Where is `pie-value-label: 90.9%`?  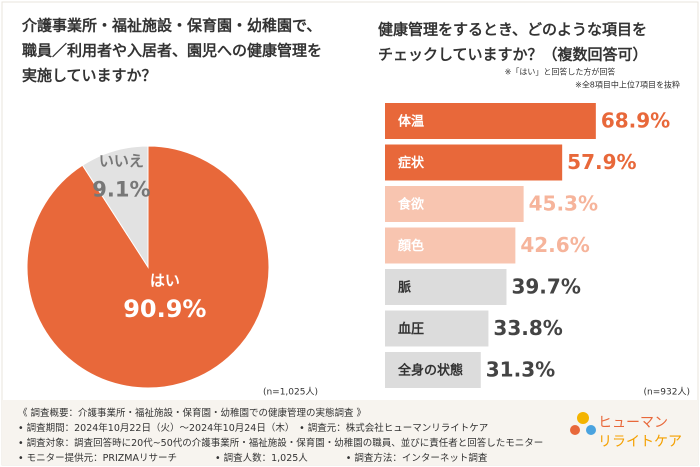 pie-value-label: 90.9% is located at coordinates (164, 309).